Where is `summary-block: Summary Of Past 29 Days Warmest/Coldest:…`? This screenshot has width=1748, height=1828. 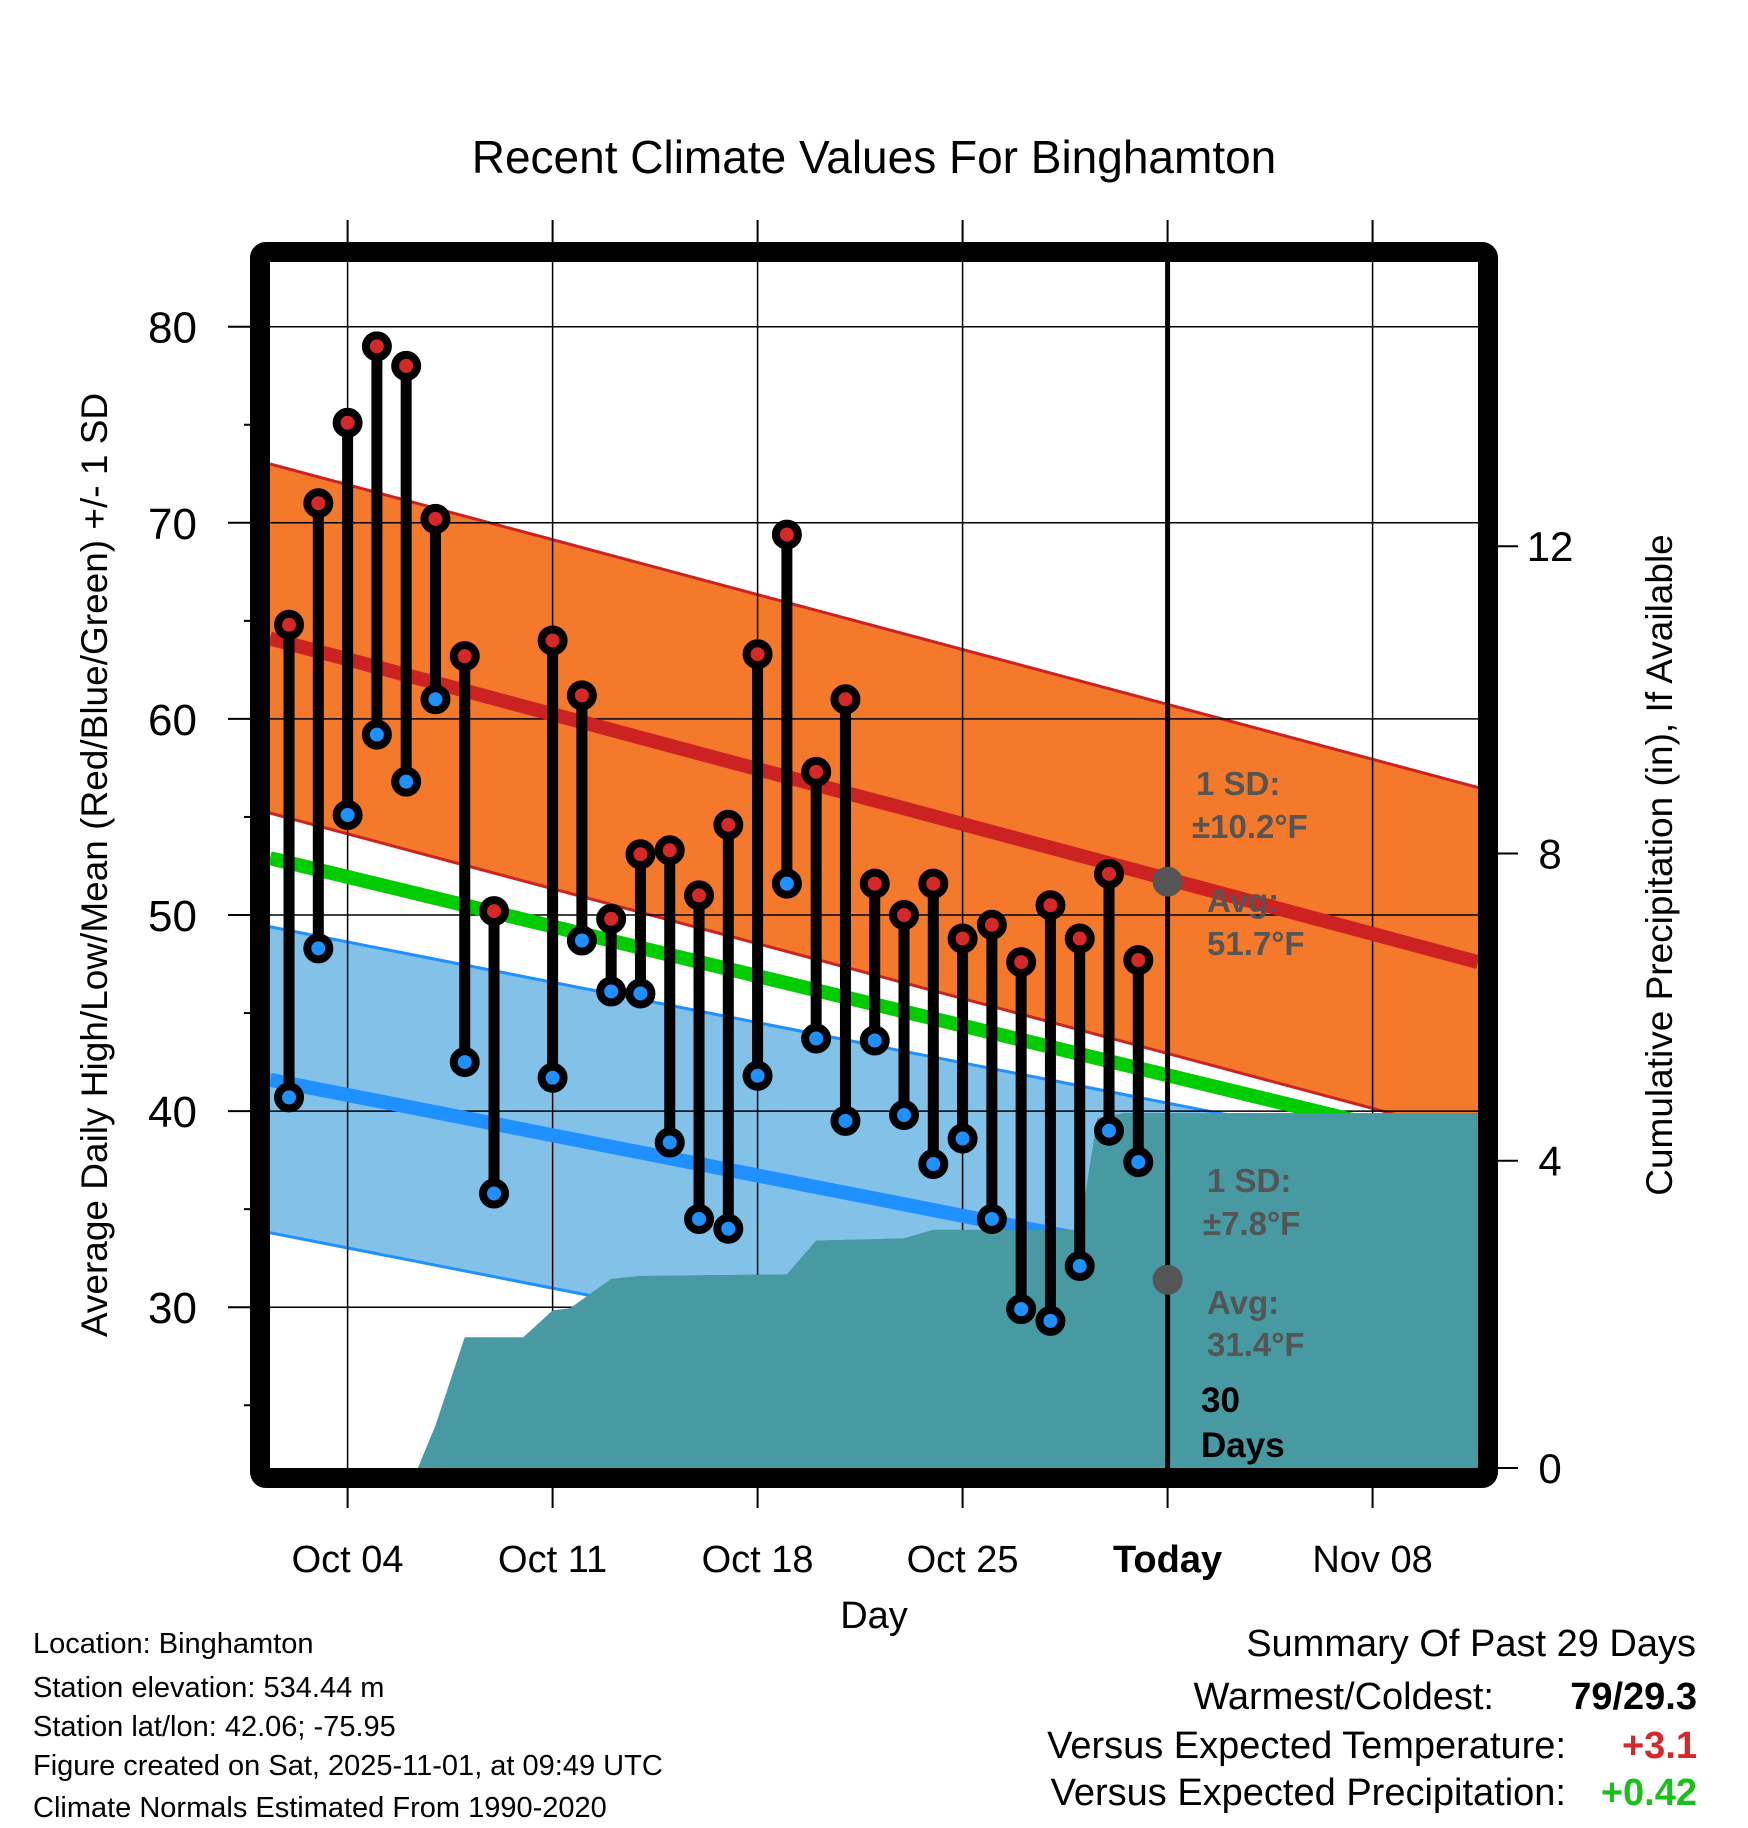 summary-block: Summary Of Past 29 Days Warmest/Coldest:… is located at coordinates (1372, 1718).